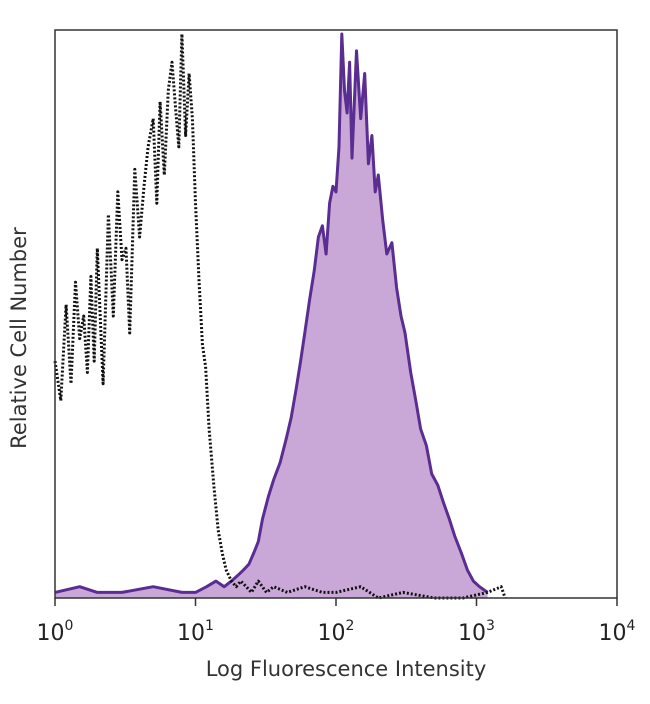  Describe the element at coordinates (195, 632) in the screenshot. I see `x-tick-label: 101` at that location.